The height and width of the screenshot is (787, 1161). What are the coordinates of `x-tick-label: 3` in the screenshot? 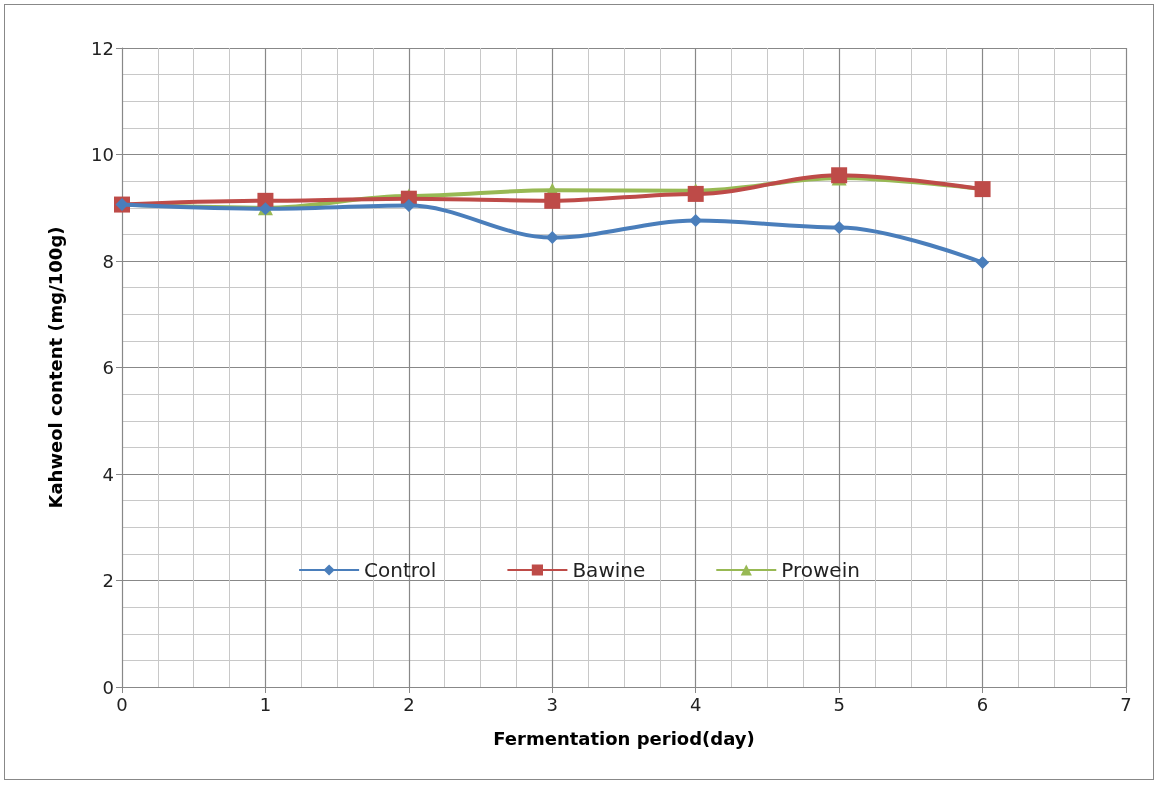 It's located at (552, 704).